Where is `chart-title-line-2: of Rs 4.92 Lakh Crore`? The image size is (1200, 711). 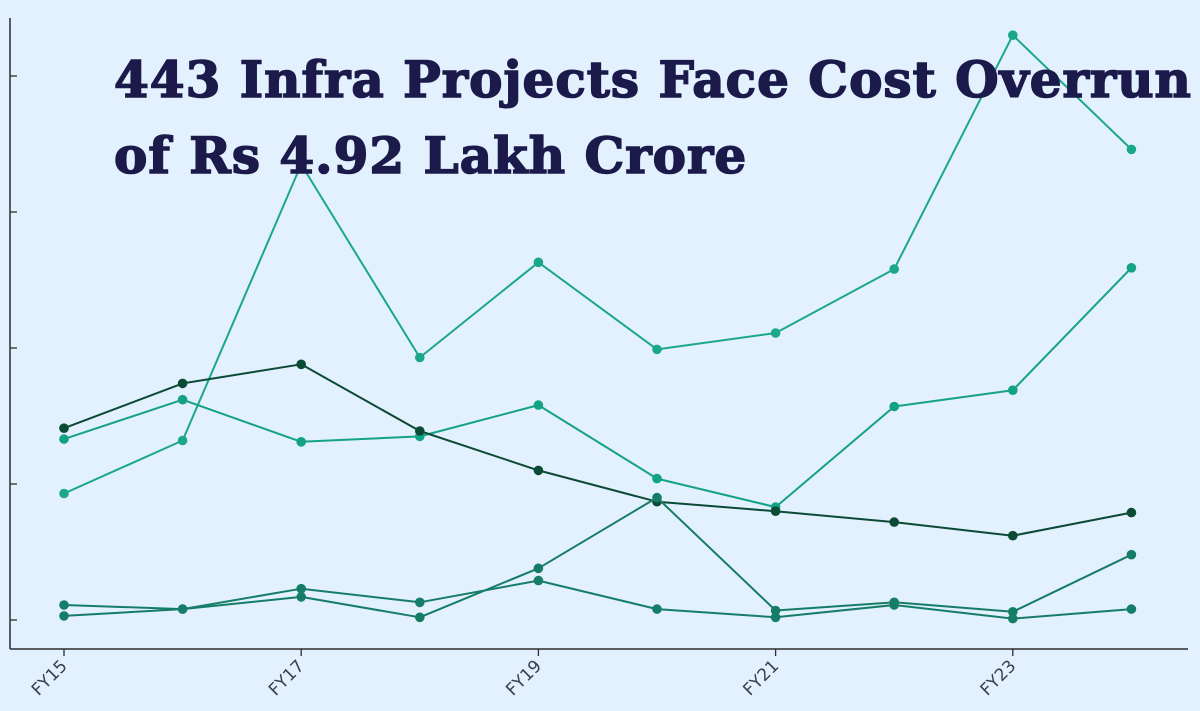
chart-title-line-2: of Rs 4.92 Lakh Crore is located at coordinates (430, 155).